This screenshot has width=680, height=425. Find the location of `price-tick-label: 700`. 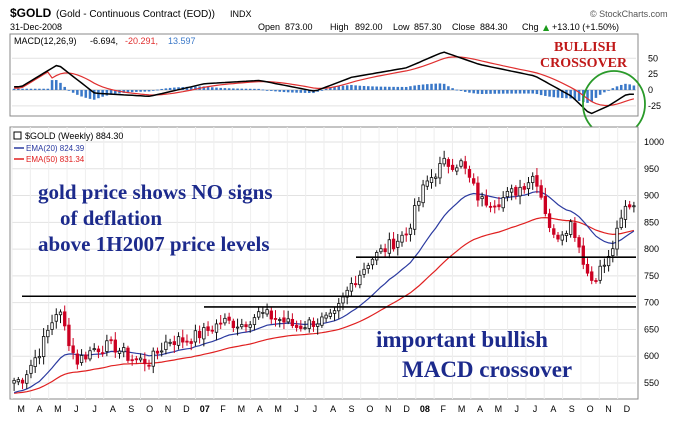

price-tick-label: 700 is located at coordinates (651, 303).